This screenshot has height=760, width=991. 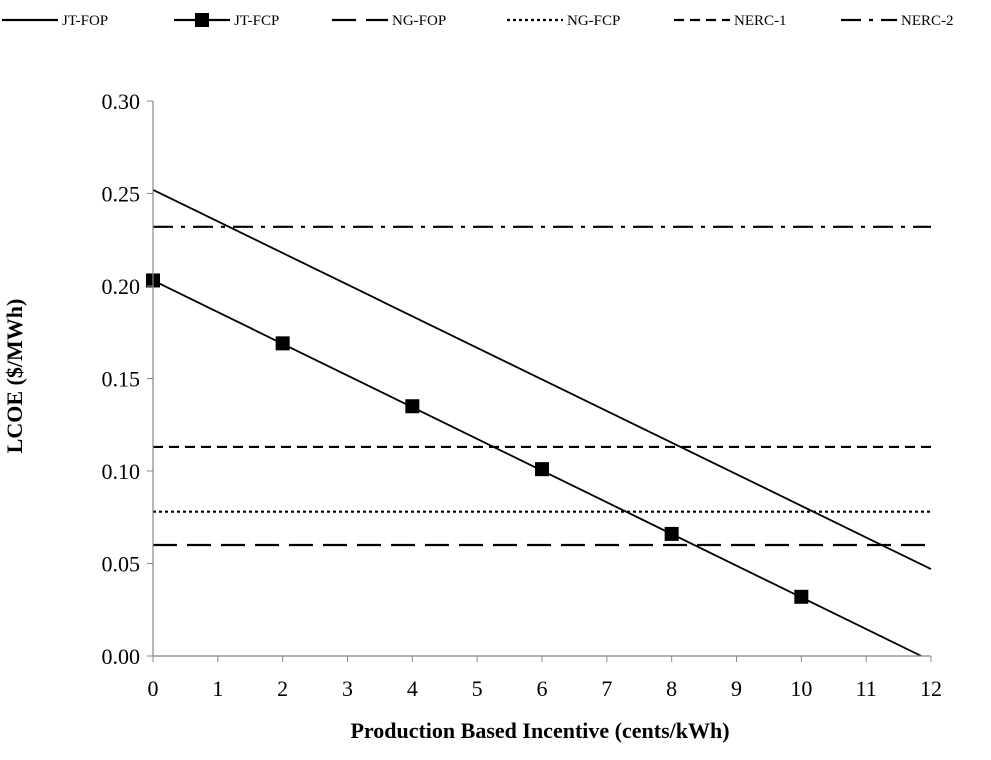 I want to click on legend-item-nerc-2: NERC-2, so click(x=897, y=21).